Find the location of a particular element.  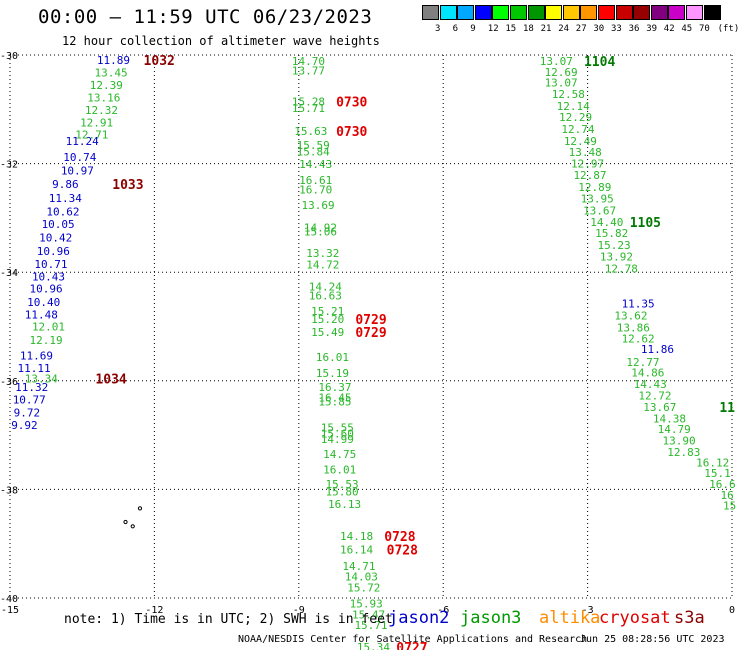

page-title: 00:00 – 11:59 UTC 06/23/2023 is located at coordinates (205, 17).